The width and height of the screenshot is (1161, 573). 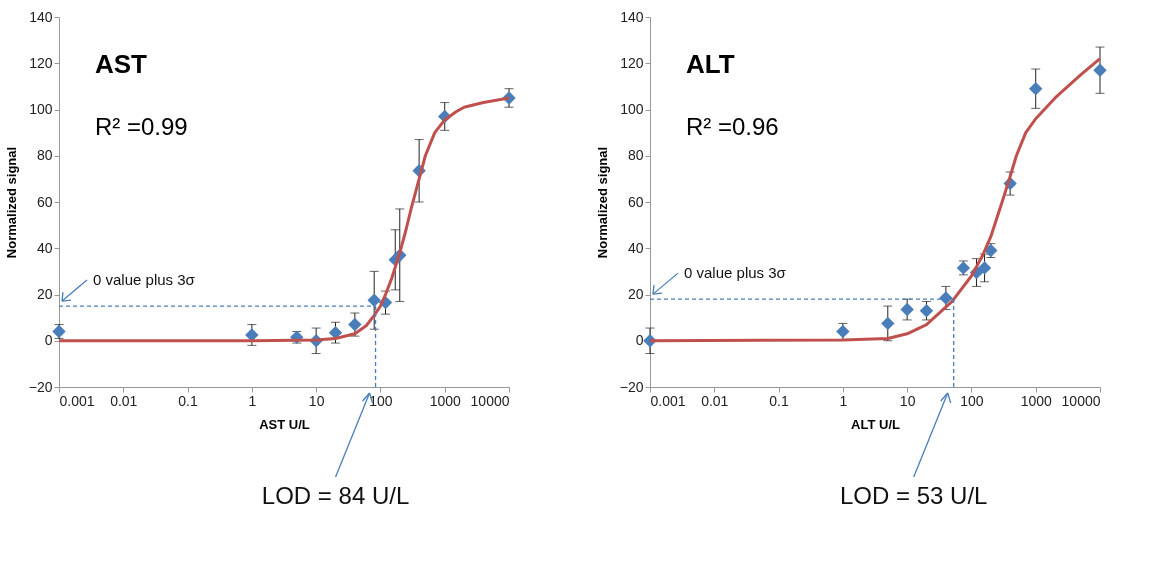 I want to click on x-axis-title: ALT U/L, so click(x=875, y=424).